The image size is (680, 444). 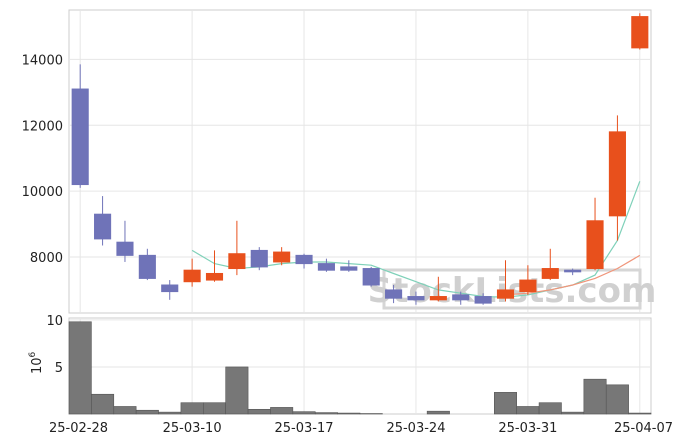 What do you see at coordinates (54, 321) in the screenshot?
I see `volume-tick-label: 10` at bounding box center [54, 321].